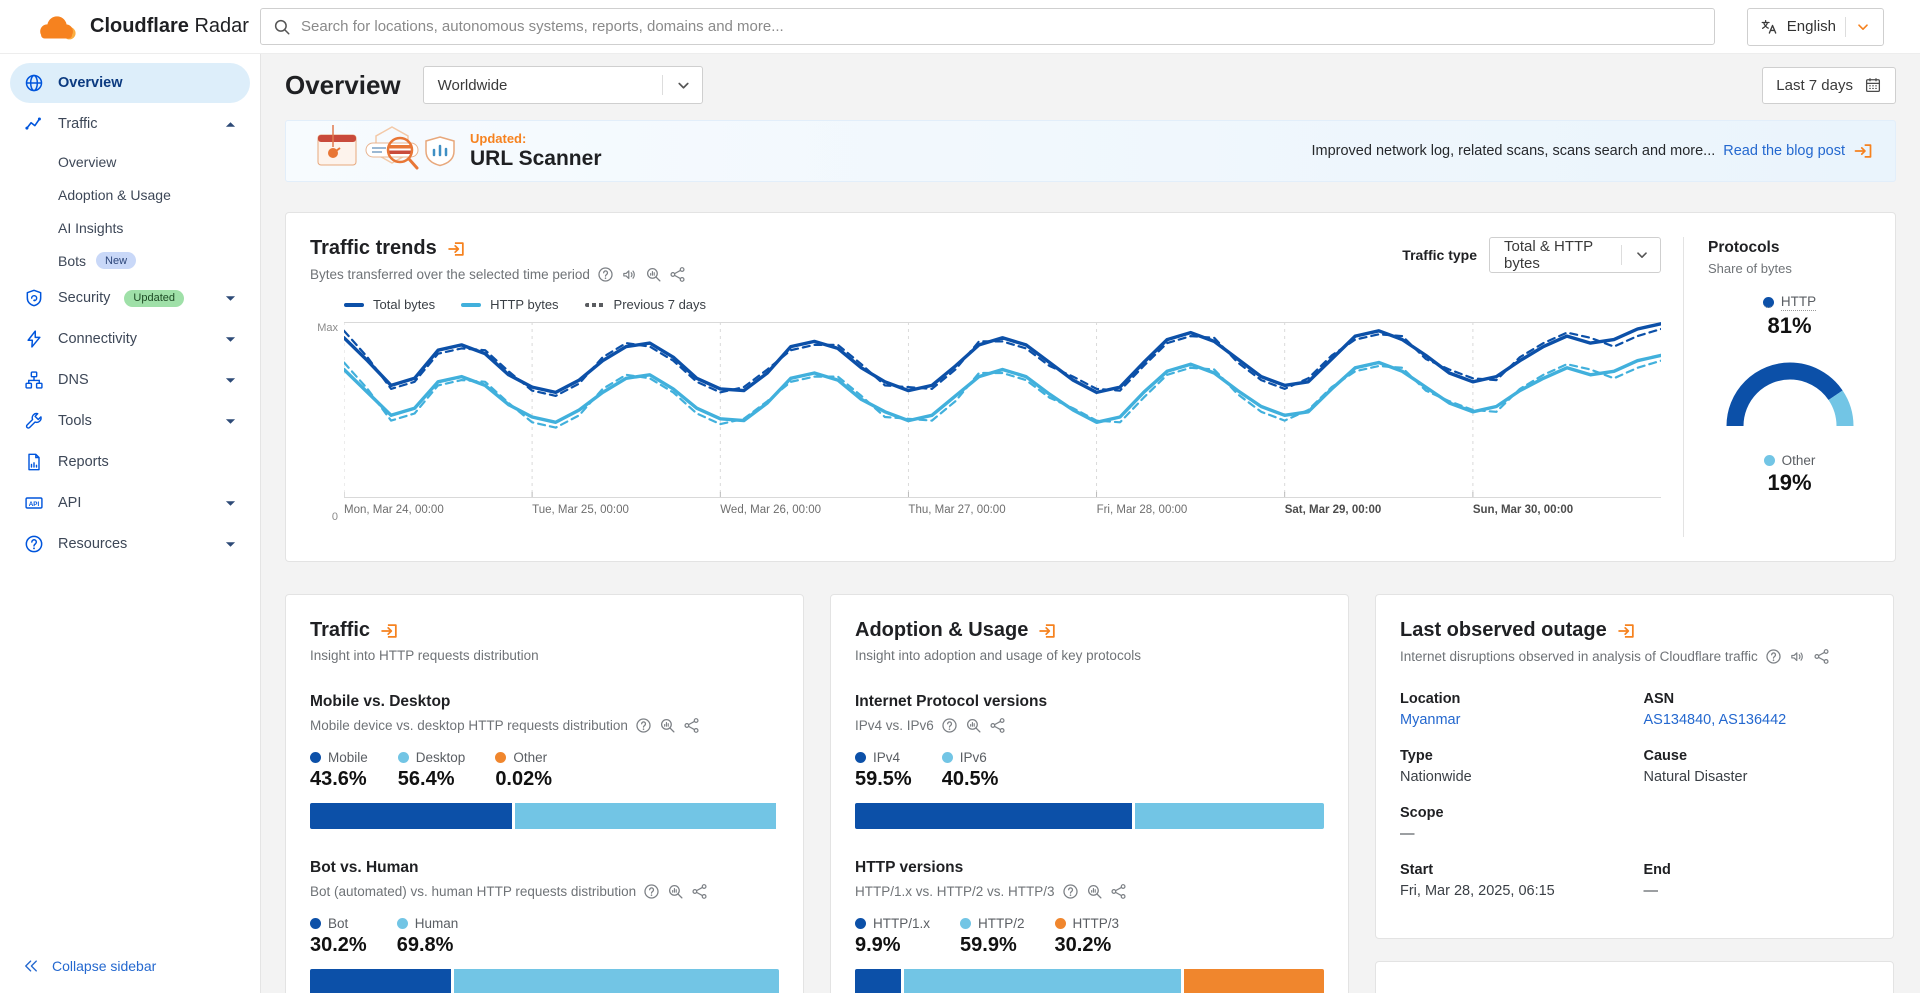 The image size is (1920, 993). I want to click on sidebar-item-api: API API, so click(130, 503).